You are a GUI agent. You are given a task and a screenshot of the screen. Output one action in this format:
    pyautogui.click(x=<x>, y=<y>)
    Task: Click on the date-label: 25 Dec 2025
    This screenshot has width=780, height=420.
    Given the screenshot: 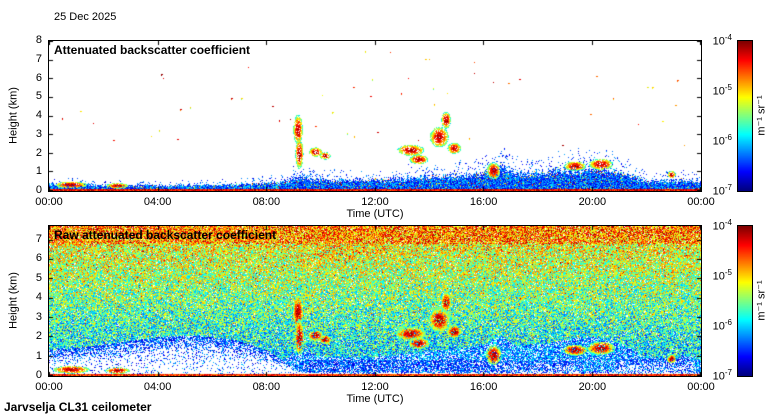 What is the action you would take?
    pyautogui.click(x=85, y=17)
    